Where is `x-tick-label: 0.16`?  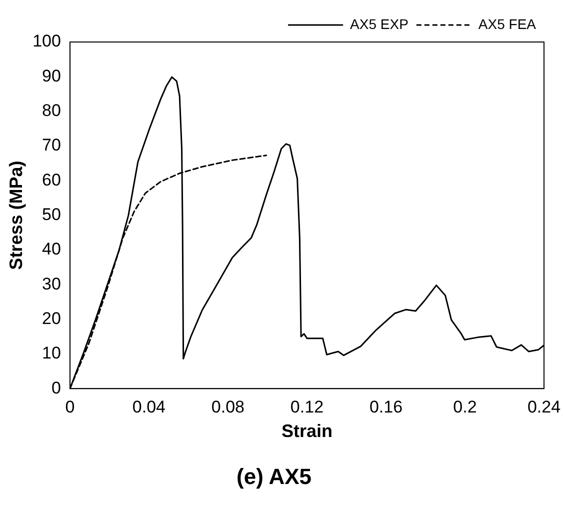 x-tick-label: 0.16 is located at coordinates (386, 406).